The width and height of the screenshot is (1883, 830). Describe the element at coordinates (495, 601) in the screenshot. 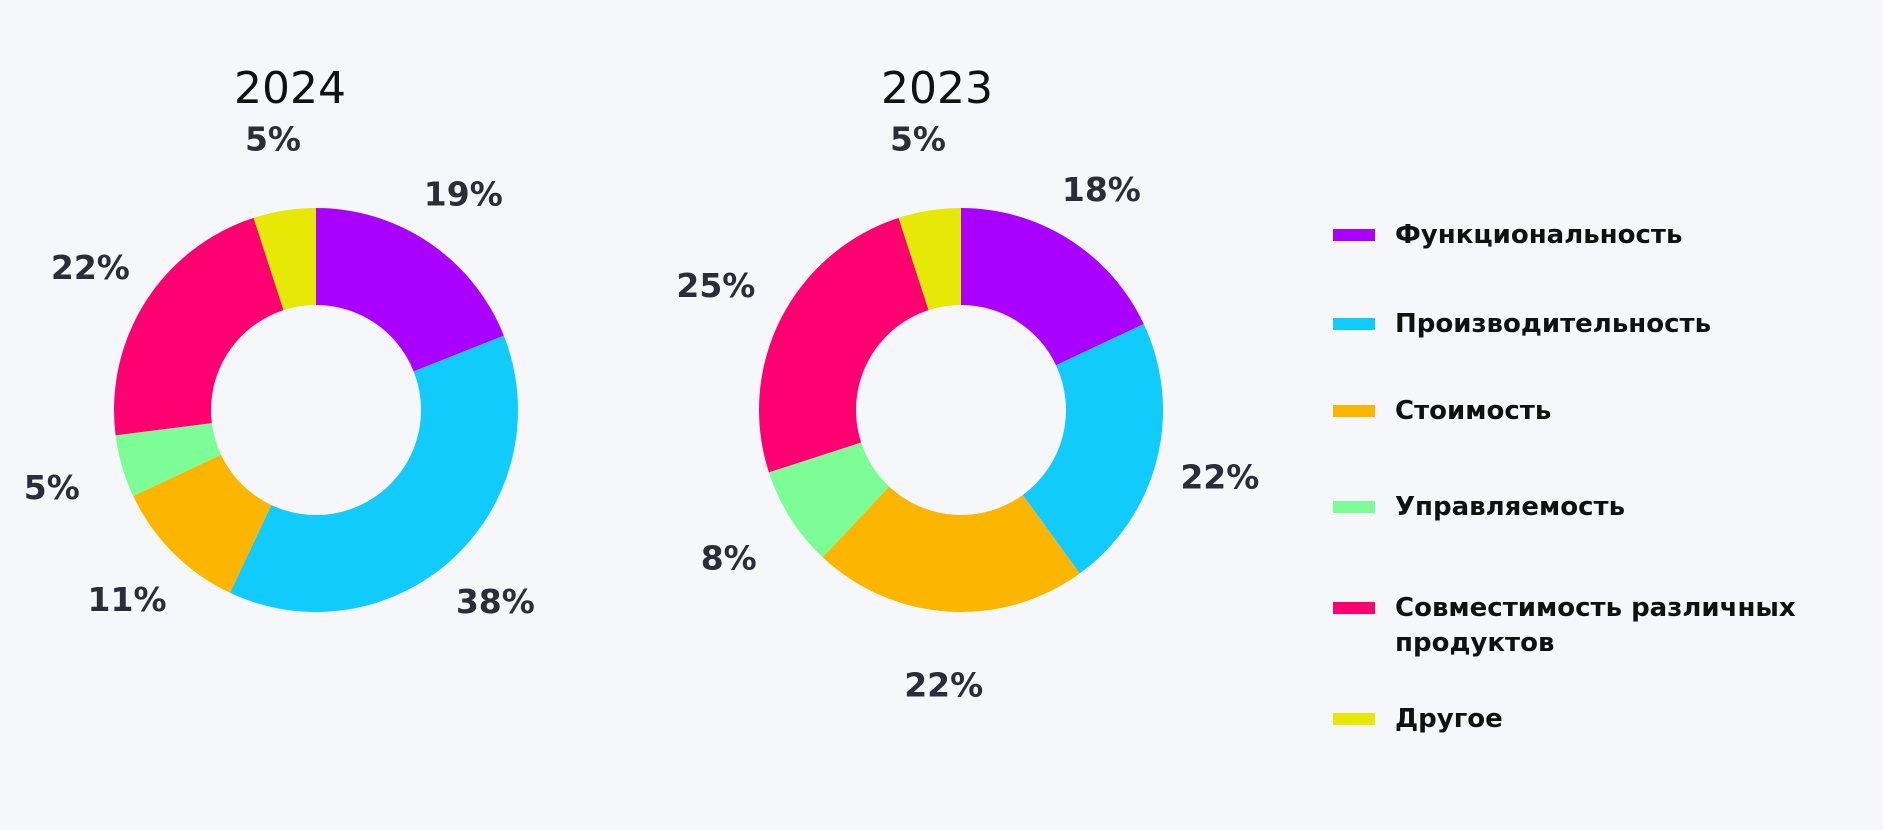

I see `slice-label: 38%` at that location.